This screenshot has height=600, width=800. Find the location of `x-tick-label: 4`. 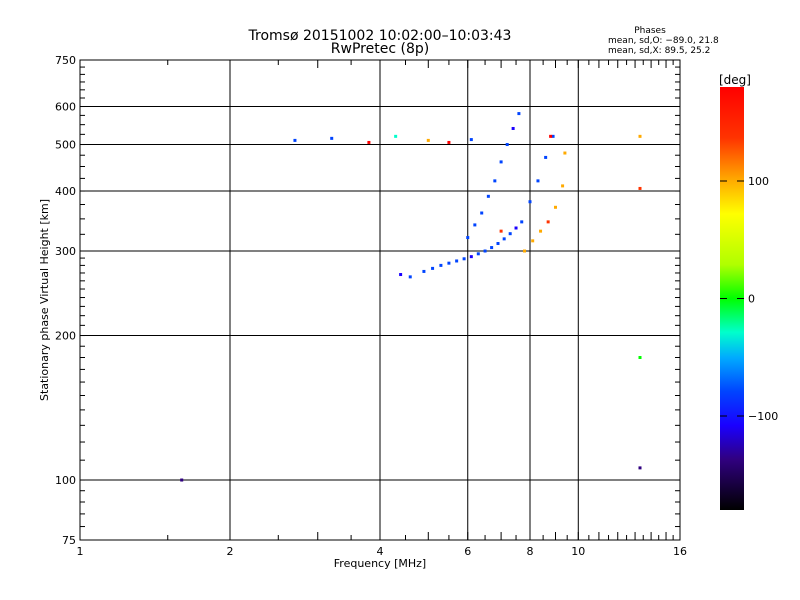

x-tick-label: 4 is located at coordinates (380, 551).